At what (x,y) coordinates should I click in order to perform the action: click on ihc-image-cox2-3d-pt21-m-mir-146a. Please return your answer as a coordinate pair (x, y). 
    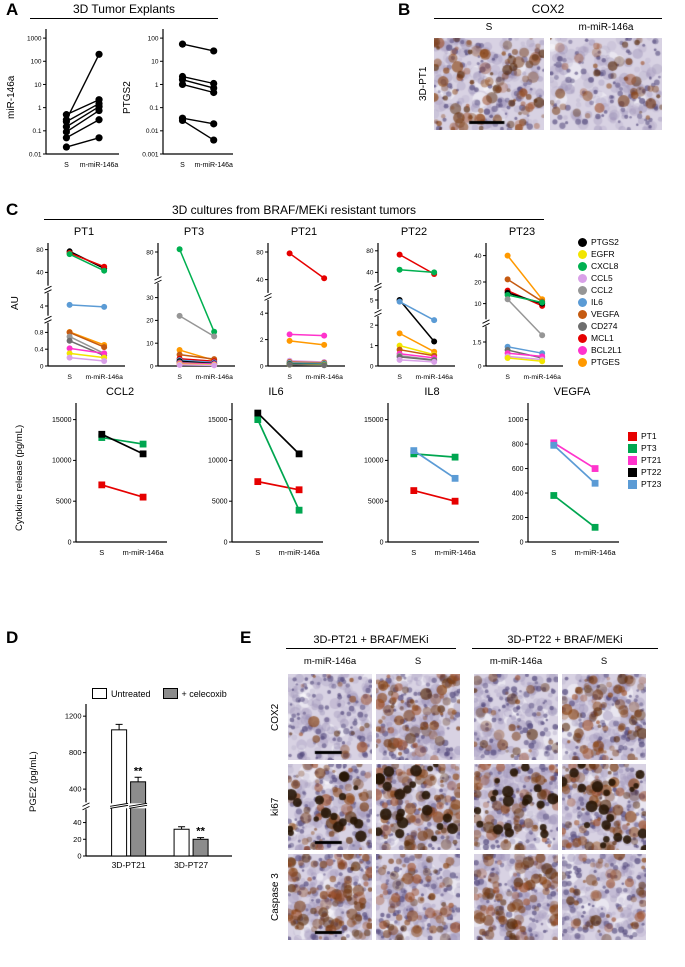
    Looking at the image, I should click on (330, 717).